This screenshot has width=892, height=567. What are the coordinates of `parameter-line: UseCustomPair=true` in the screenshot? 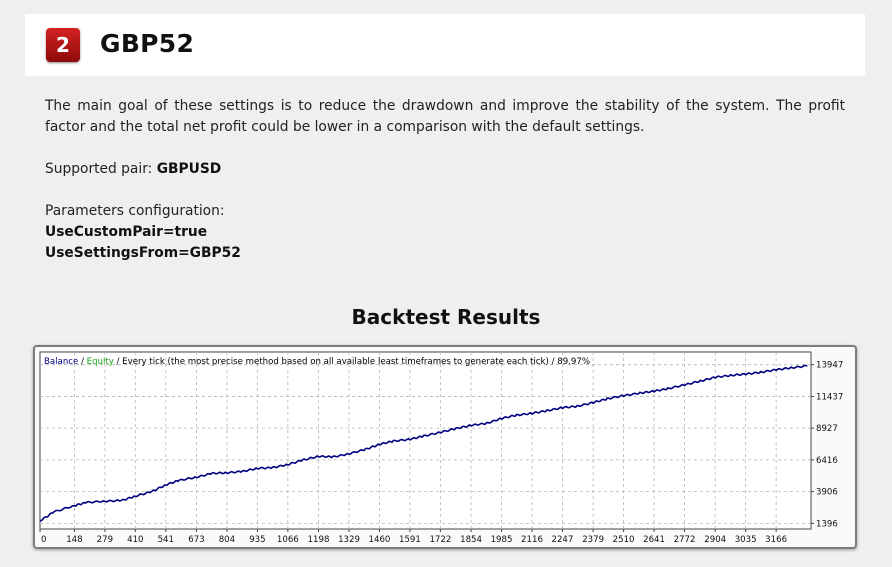 It's located at (126, 232).